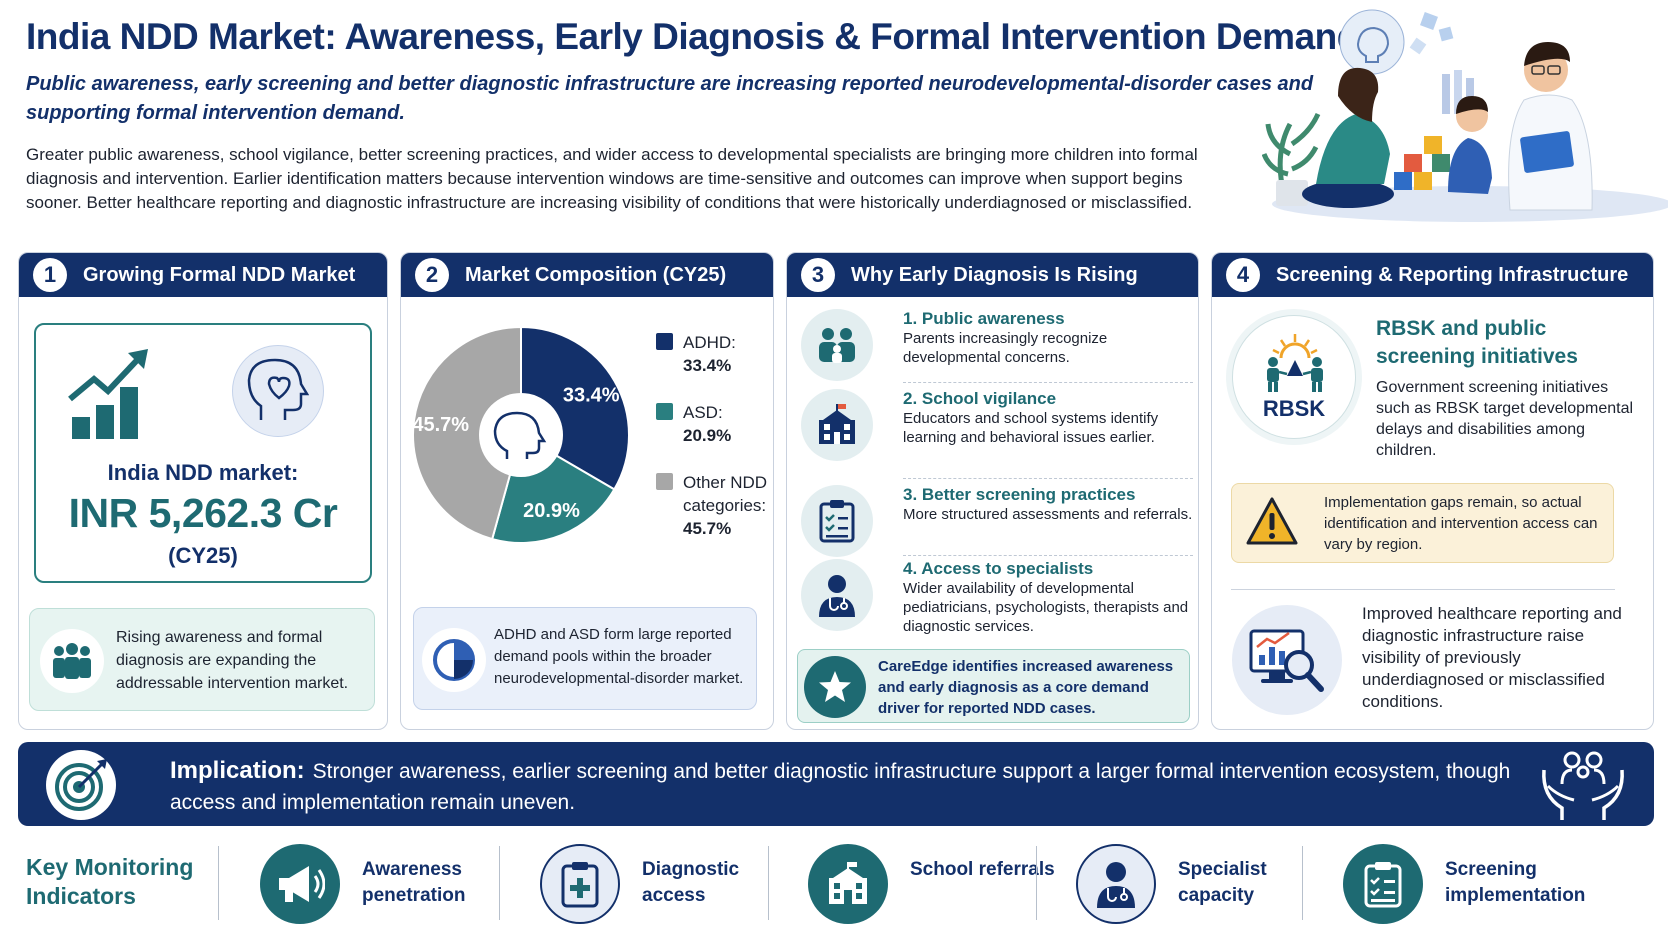  What do you see at coordinates (551, 511) in the screenshot?
I see `pie-slice-label: 20.9%` at bounding box center [551, 511].